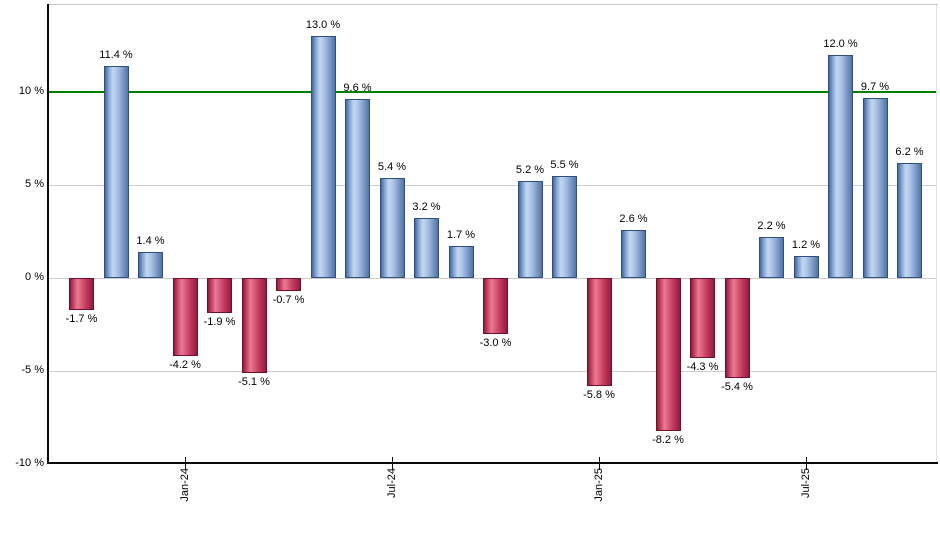 The width and height of the screenshot is (940, 550). Describe the element at coordinates (81, 318) in the screenshot. I see `bar-value-label: -1.7 %` at that location.